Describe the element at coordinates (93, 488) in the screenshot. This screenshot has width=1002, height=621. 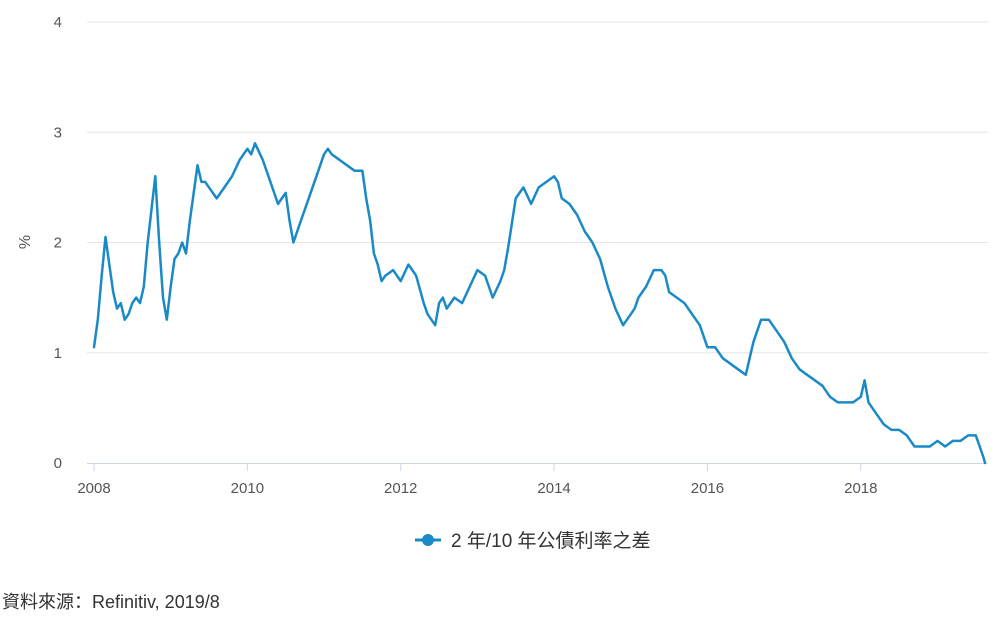
I see `x-tick-label-2008: 2008` at that location.